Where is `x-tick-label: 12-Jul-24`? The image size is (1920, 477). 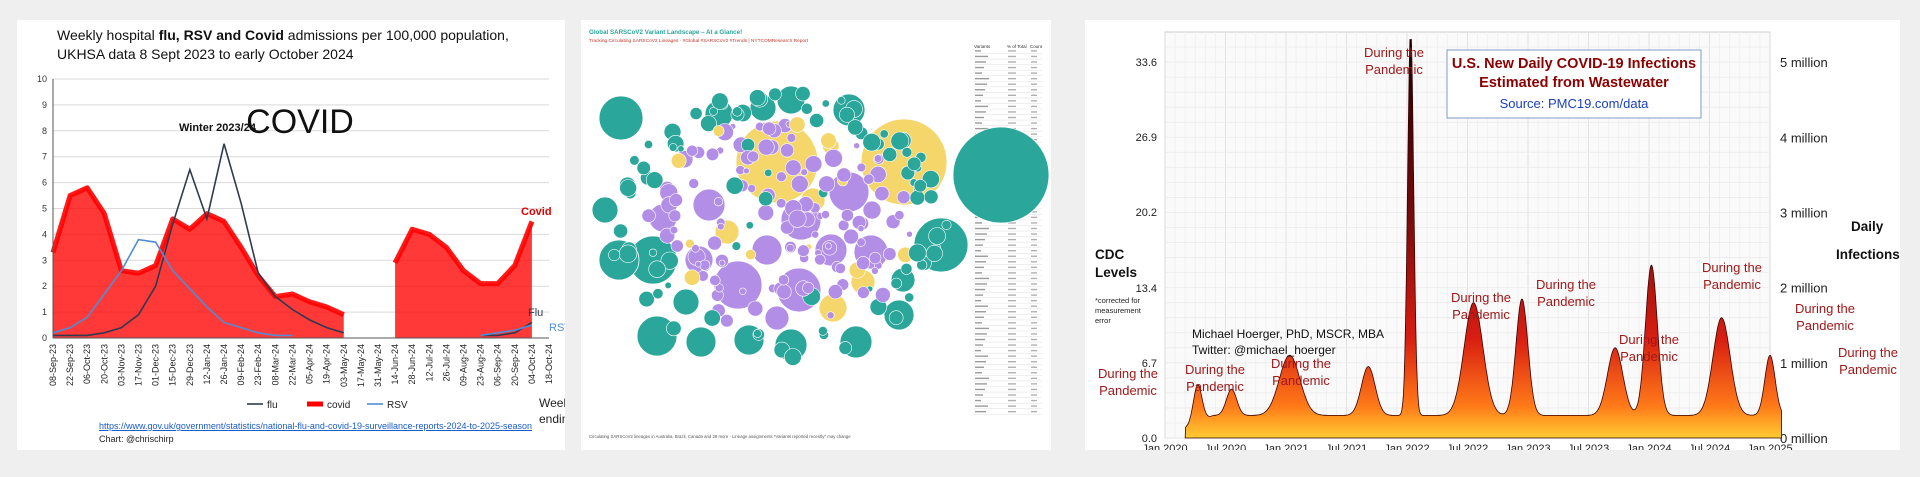
x-tick-label: 12-Jul-24 is located at coordinates (429, 363).